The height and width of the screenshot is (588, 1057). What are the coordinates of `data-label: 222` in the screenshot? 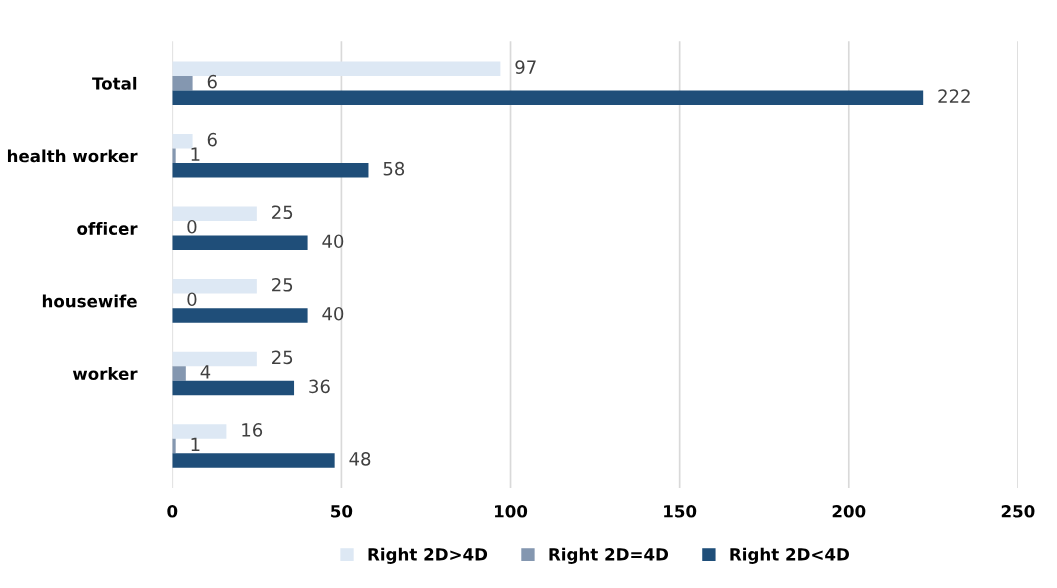 It's located at (954, 96).